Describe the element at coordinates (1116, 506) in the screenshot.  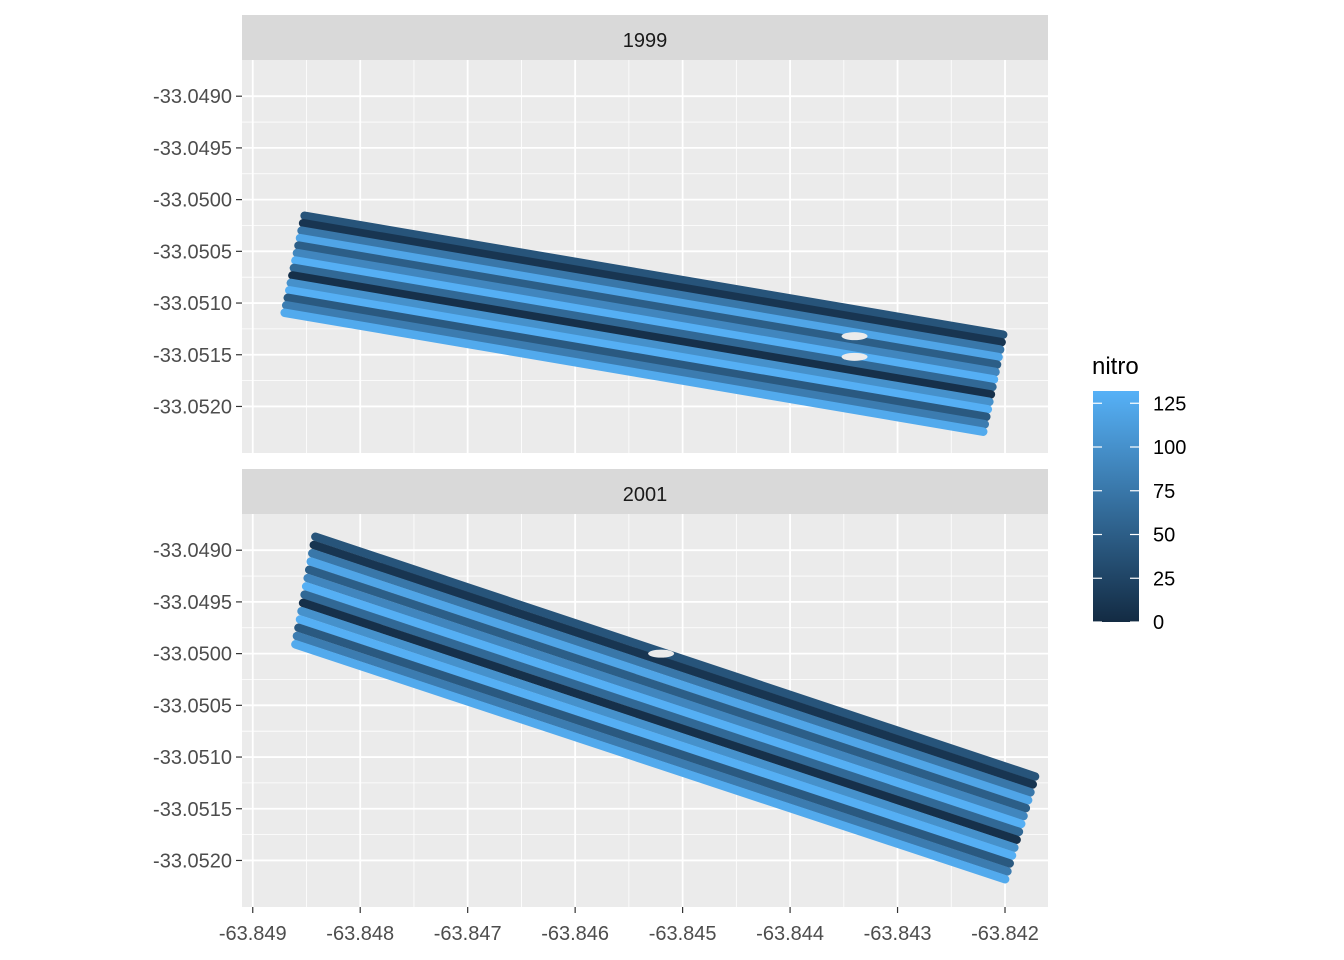
I see `legend-colorbar` at that location.